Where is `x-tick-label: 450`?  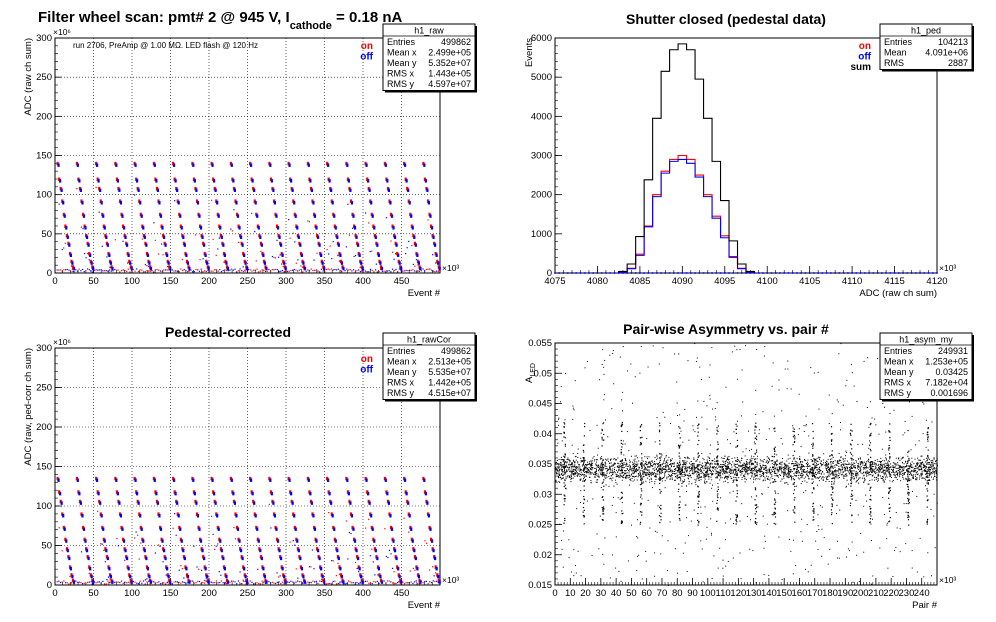
x-tick-label: 450 is located at coordinates (402, 593).